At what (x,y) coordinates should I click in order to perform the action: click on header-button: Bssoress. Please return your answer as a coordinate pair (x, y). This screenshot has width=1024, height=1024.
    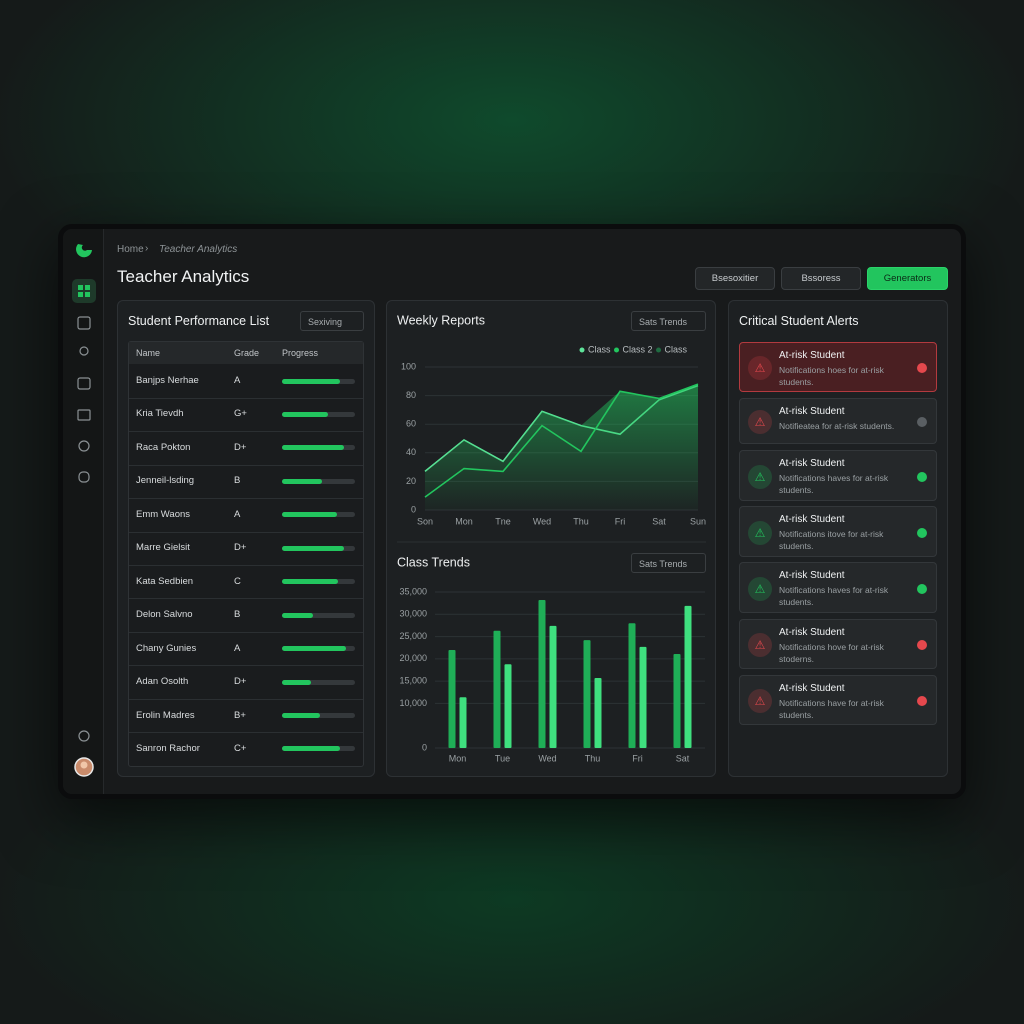
    Looking at the image, I should click on (821, 278).